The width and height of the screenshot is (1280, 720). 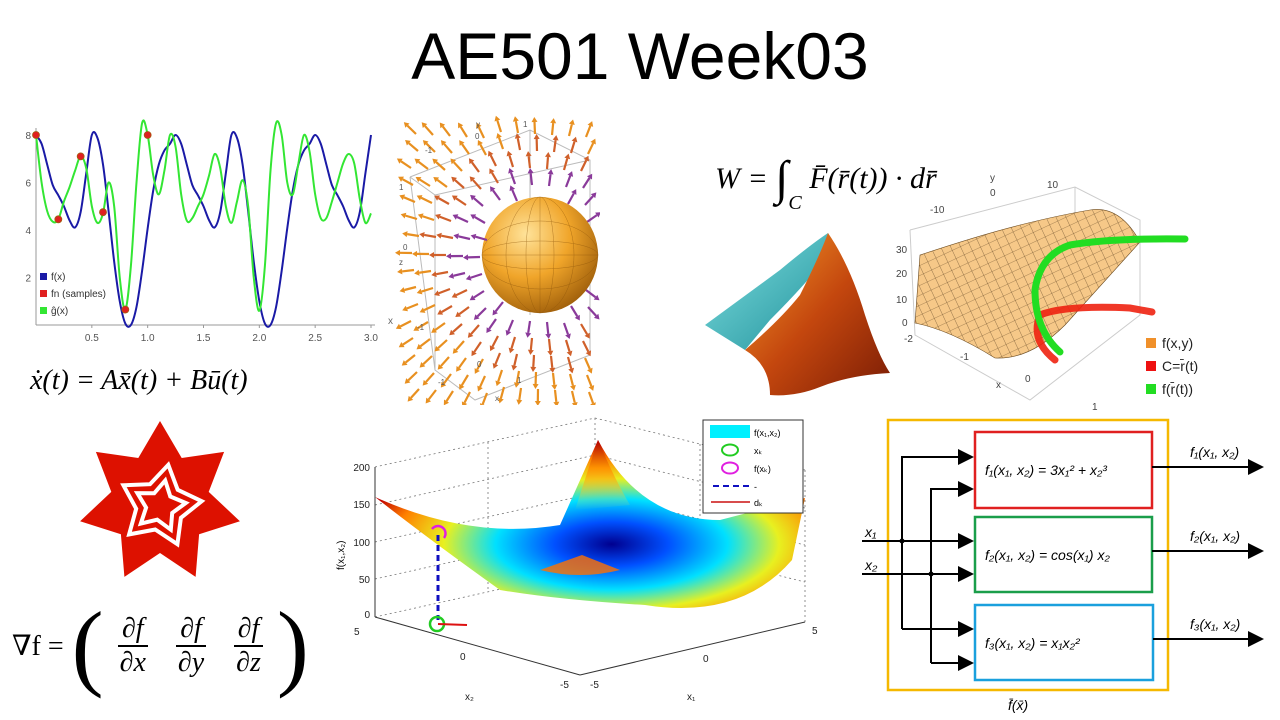 What do you see at coordinates (741, 178) in the screenshot?
I see `equation-lhs: W =` at bounding box center [741, 178].